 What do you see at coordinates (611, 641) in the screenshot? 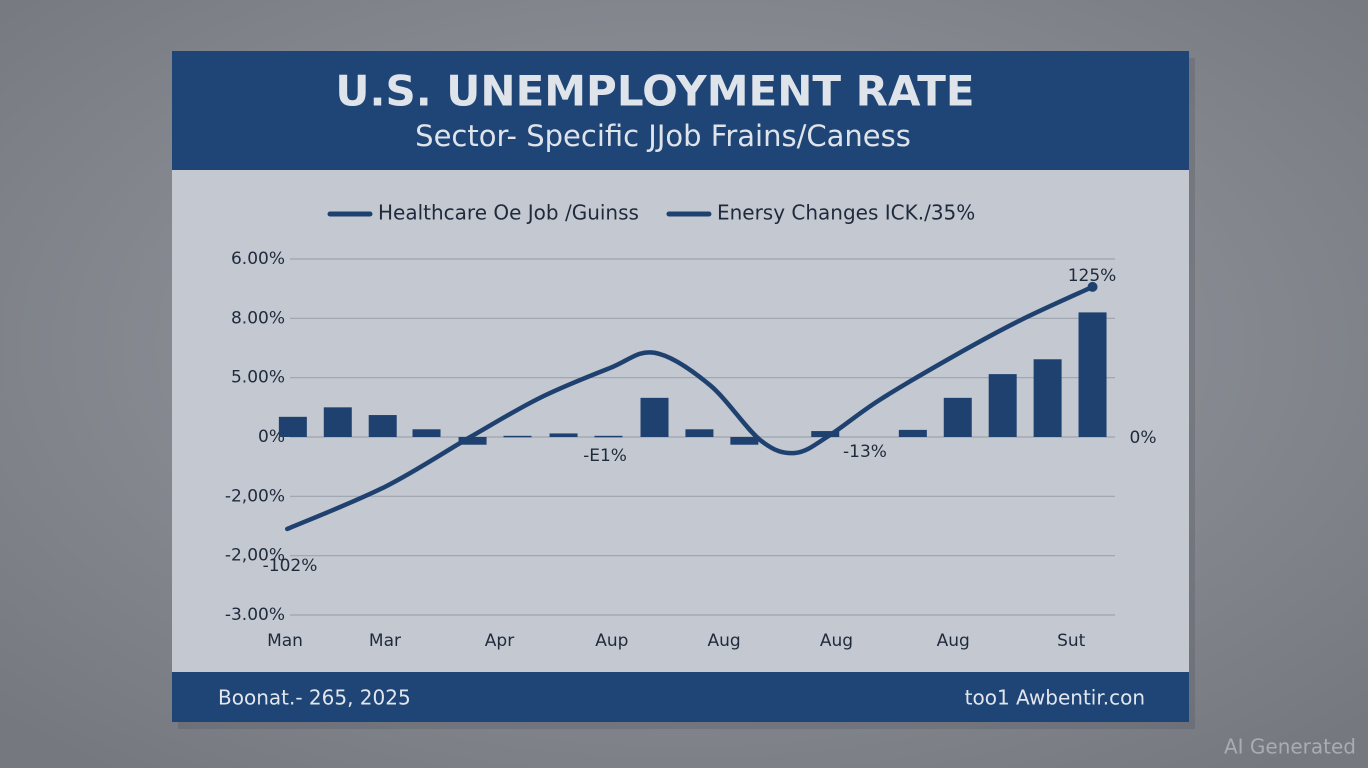
I see `x-tick-label: Aup` at bounding box center [611, 641].